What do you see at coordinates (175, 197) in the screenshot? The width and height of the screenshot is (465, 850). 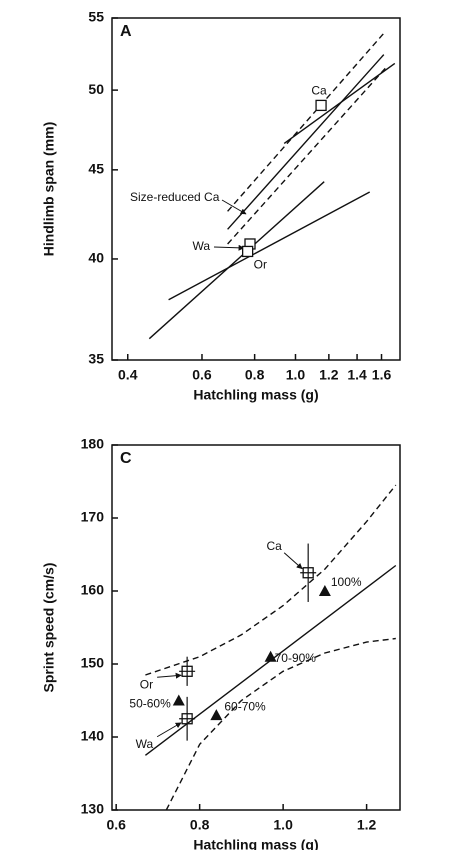 I see `annotation: Size-reduced Ca` at bounding box center [175, 197].